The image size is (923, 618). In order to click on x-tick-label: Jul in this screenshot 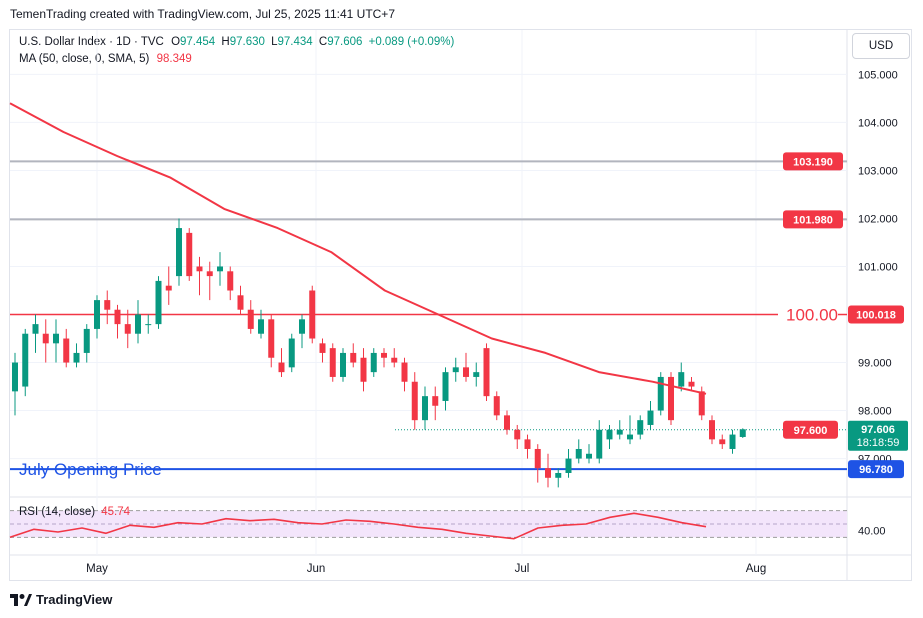, I will do `click(522, 569)`.